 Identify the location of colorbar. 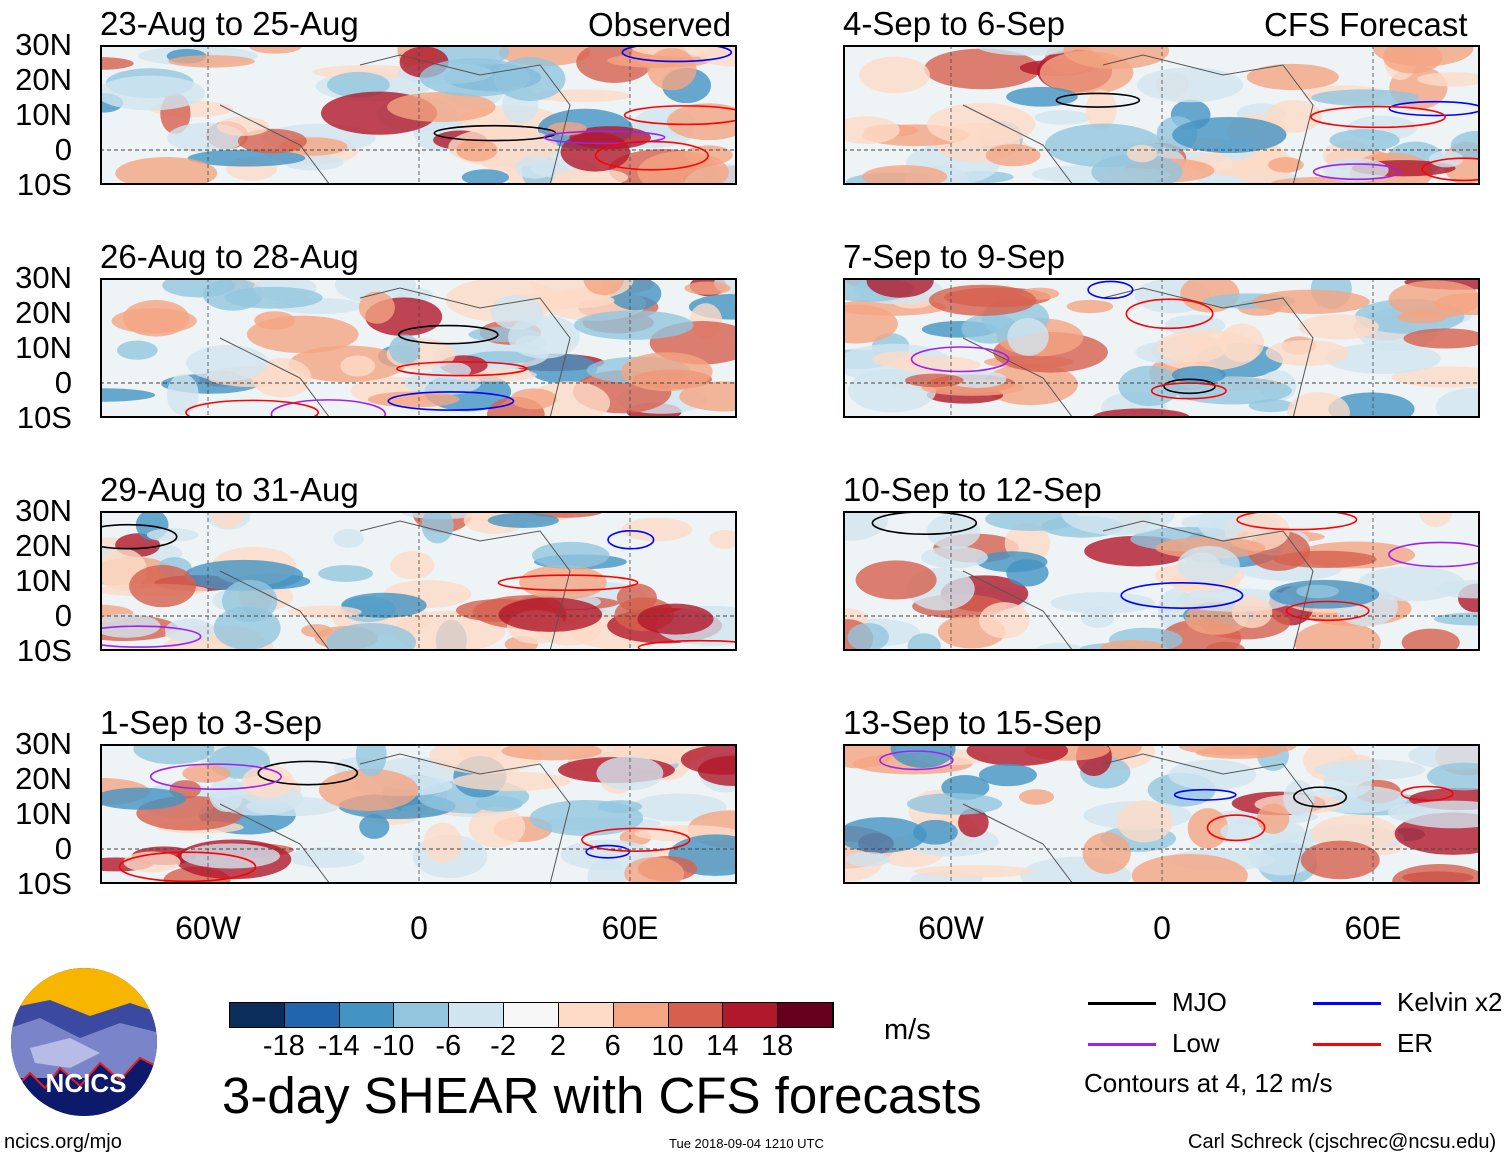
(531, 1015).